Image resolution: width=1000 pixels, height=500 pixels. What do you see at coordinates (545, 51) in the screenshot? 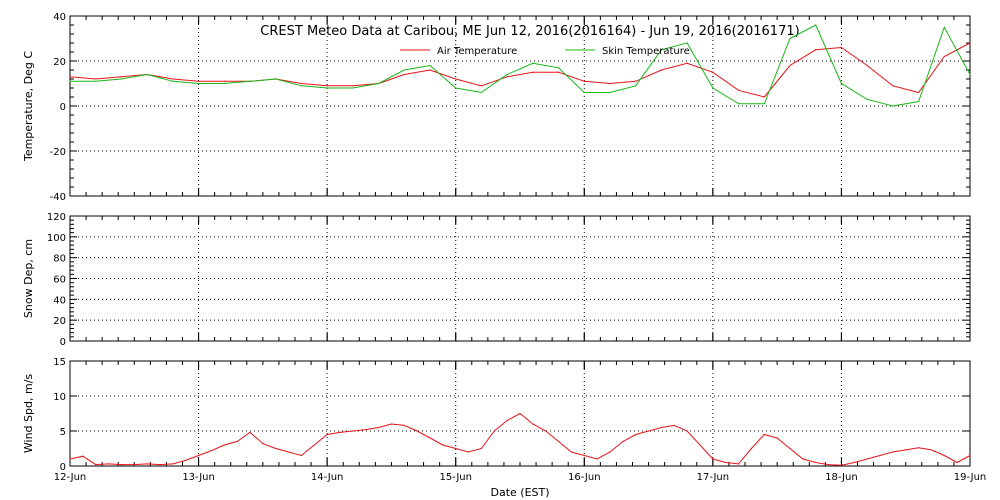
I see `legend: Air Temperature Skin Temperature` at bounding box center [545, 51].